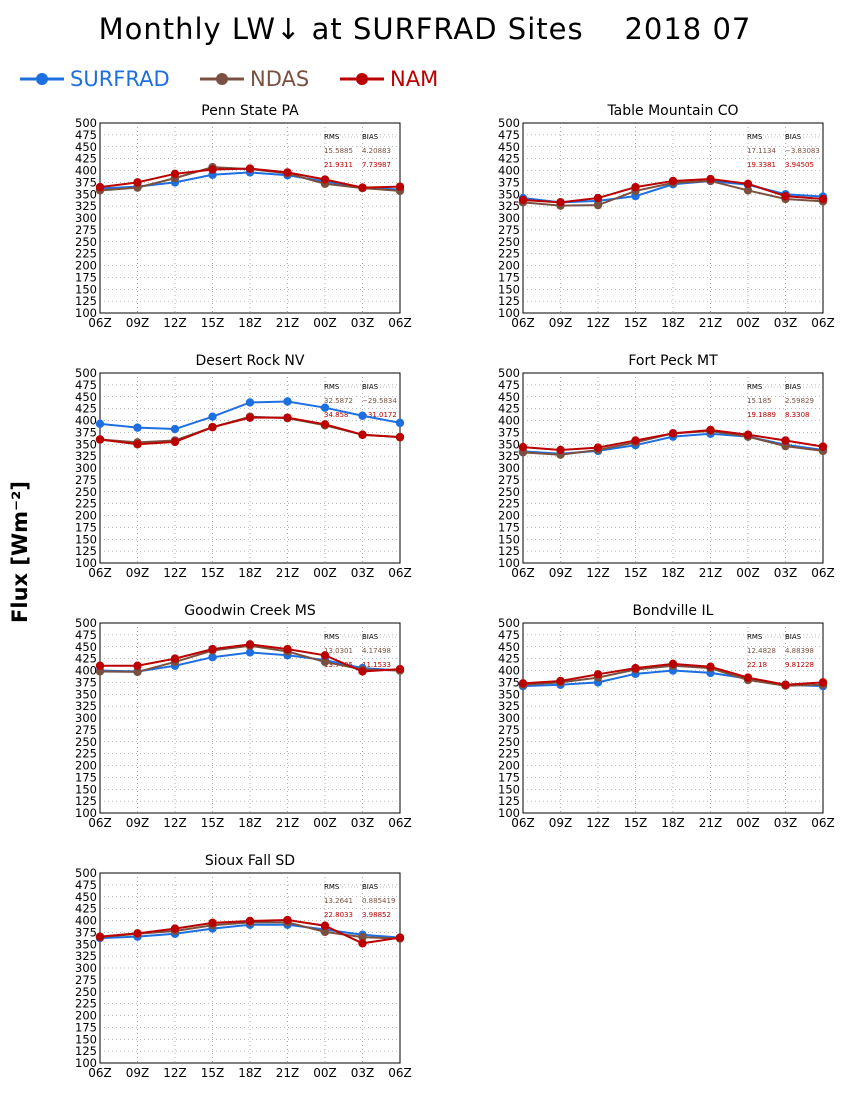 This screenshot has height=1100, width=850. Describe the element at coordinates (673, 611) in the screenshot. I see `chart-title: Bondville IL` at that location.